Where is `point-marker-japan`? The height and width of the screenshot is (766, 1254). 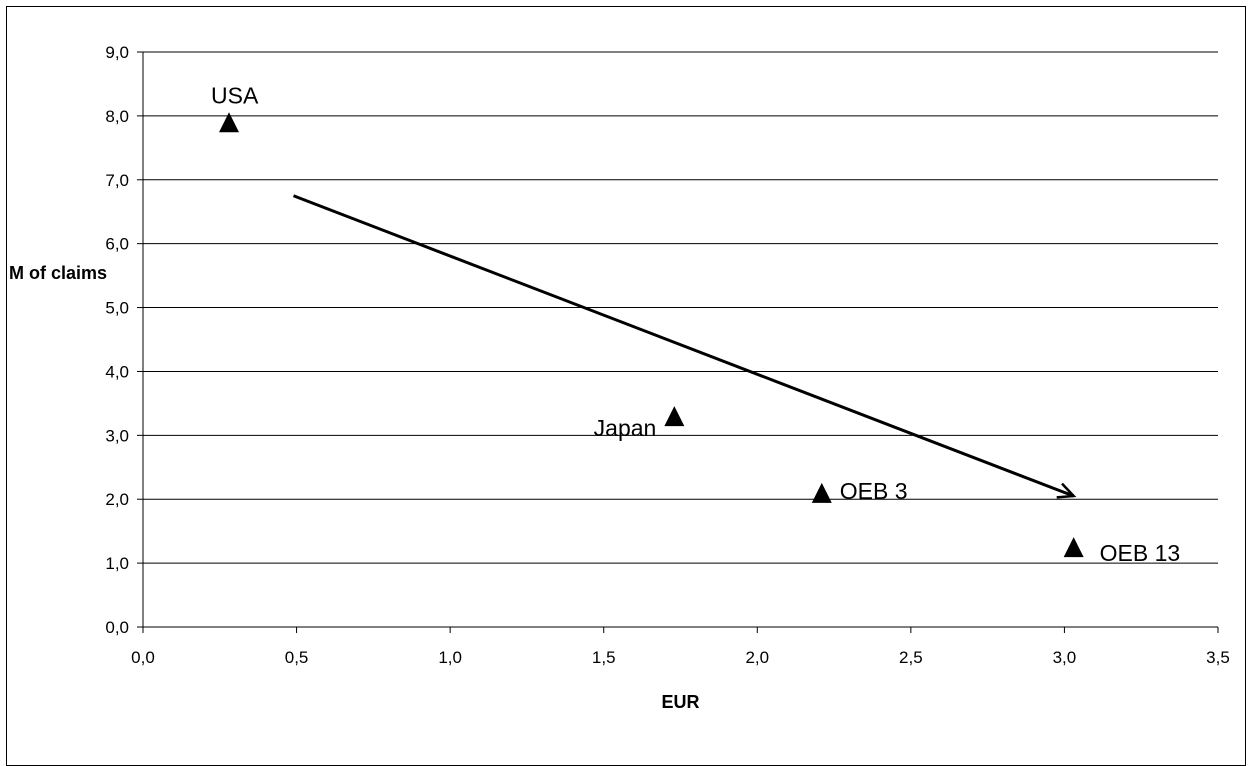
point-marker-japan is located at coordinates (674, 416).